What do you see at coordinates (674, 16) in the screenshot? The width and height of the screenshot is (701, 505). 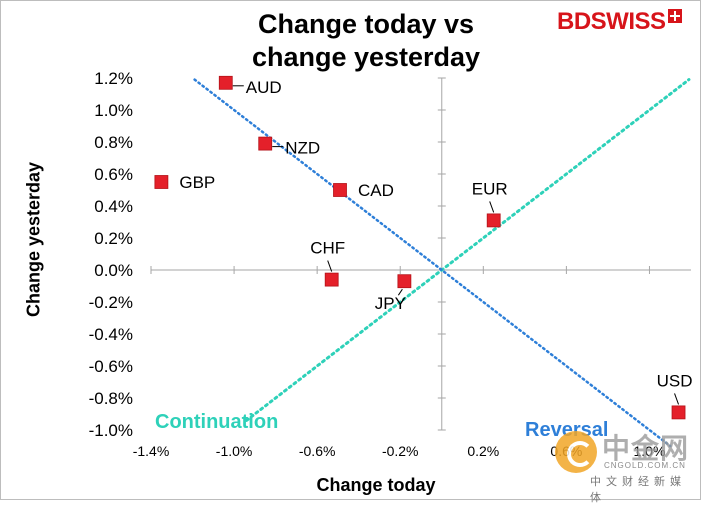 I see `swiss-cross-icon` at bounding box center [674, 16].